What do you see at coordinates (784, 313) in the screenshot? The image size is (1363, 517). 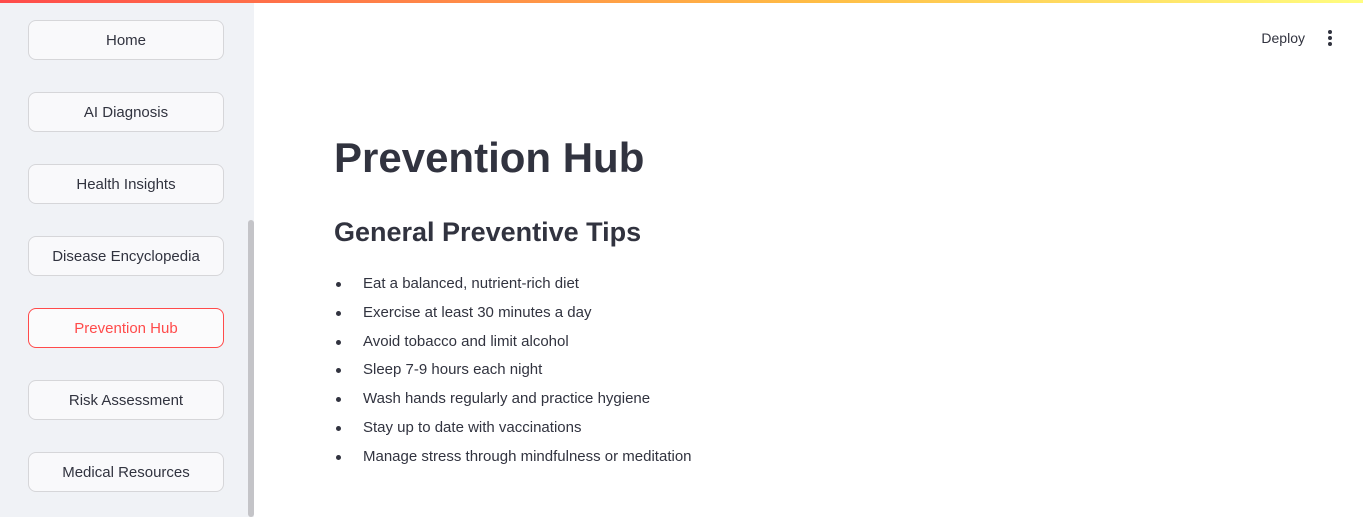 I see `list-item: Exercise at least 30 minutes a day` at bounding box center [784, 313].